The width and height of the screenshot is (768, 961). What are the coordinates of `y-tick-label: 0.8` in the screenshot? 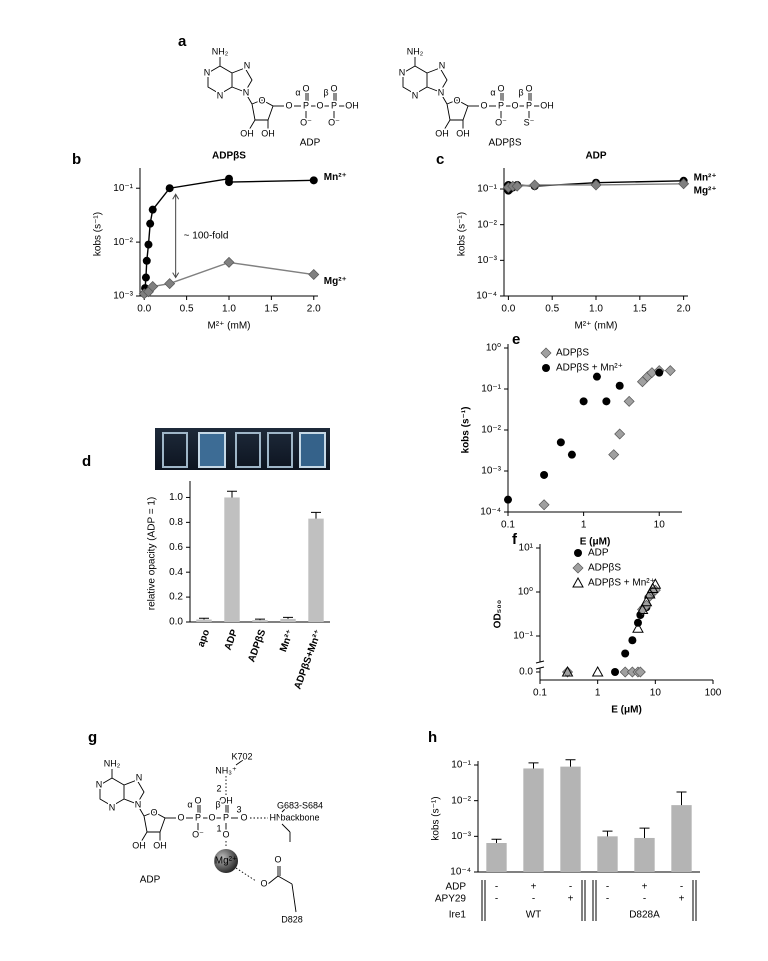 It's located at (176, 522).